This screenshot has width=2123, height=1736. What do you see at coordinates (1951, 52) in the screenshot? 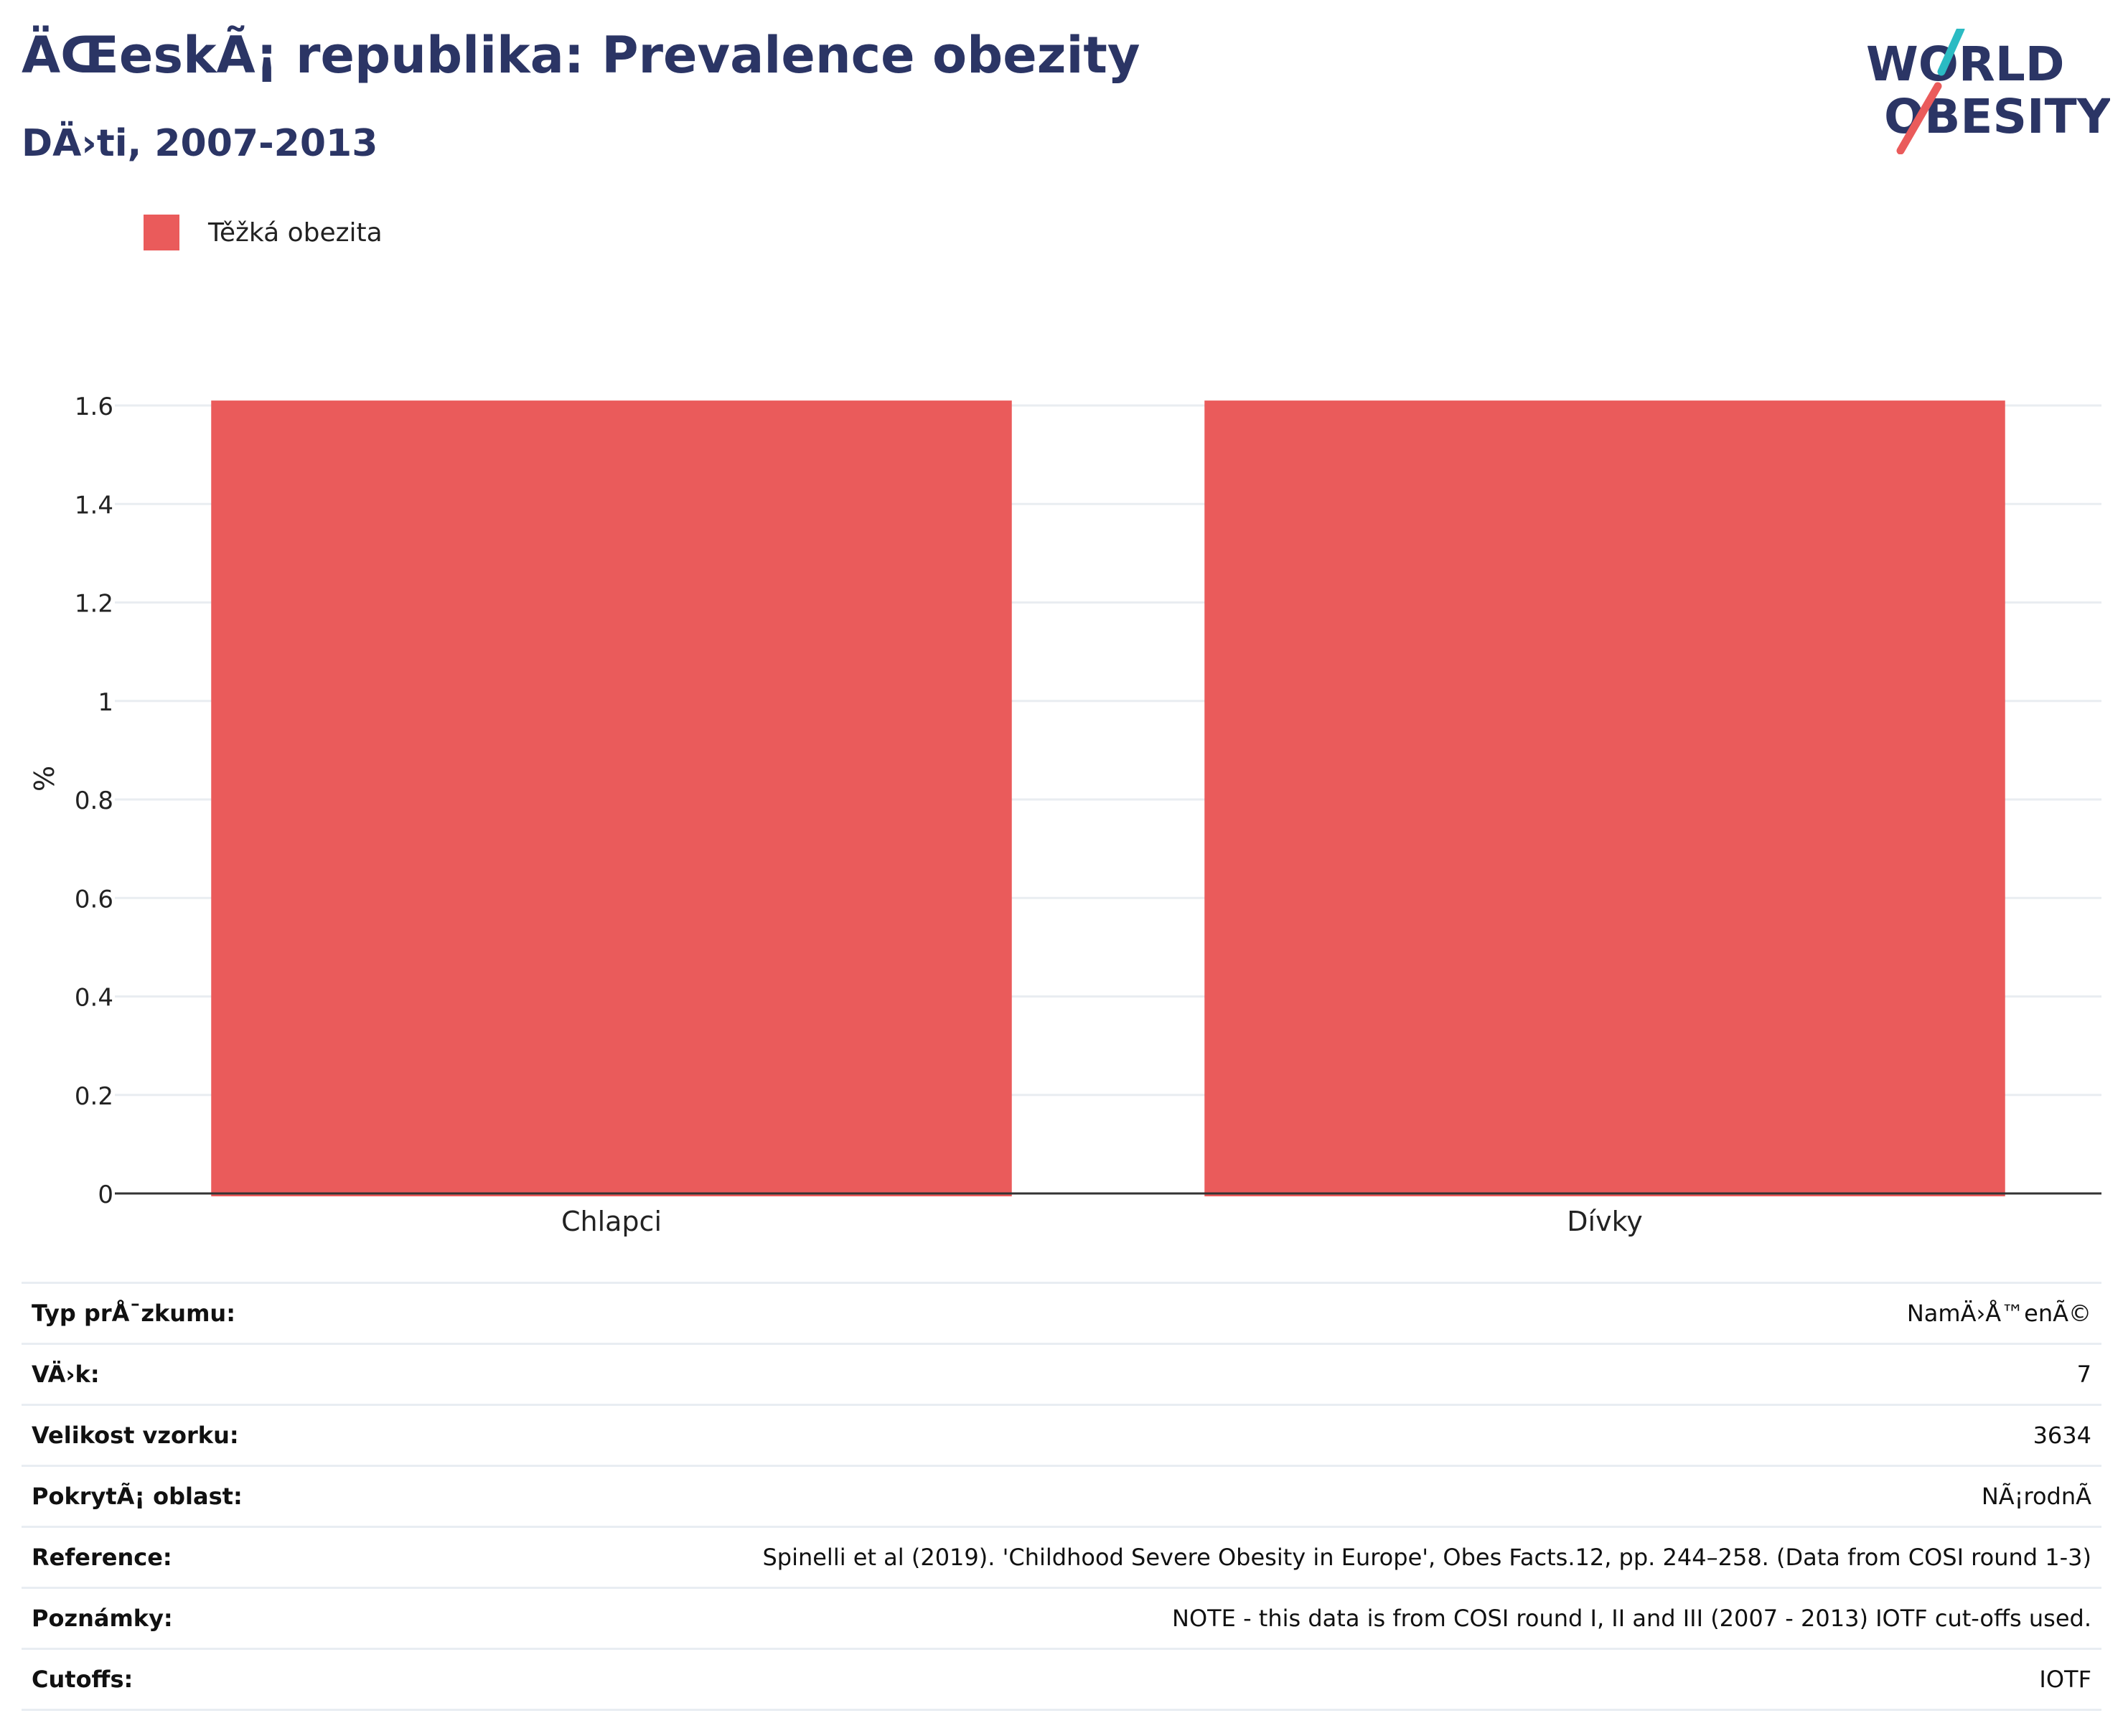
I see `logo-slash-teal` at bounding box center [1951, 52].